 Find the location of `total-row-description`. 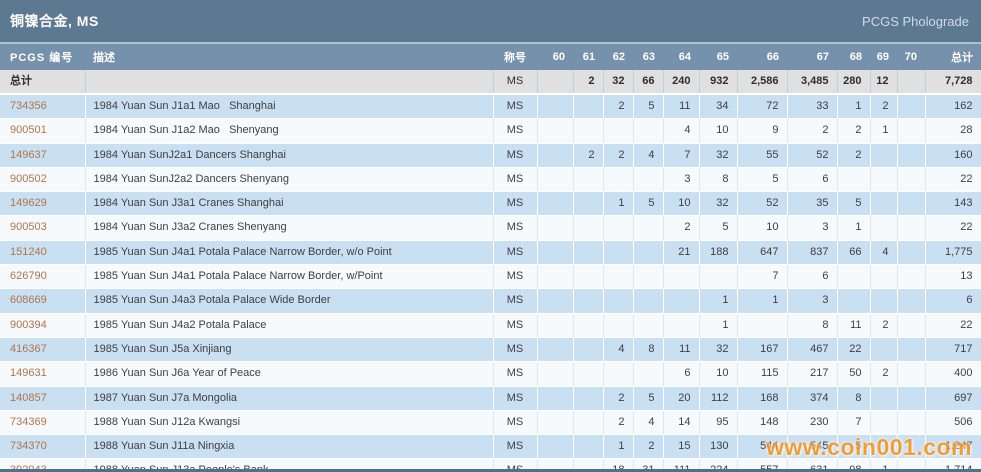

total-row-description is located at coordinates (289, 82).